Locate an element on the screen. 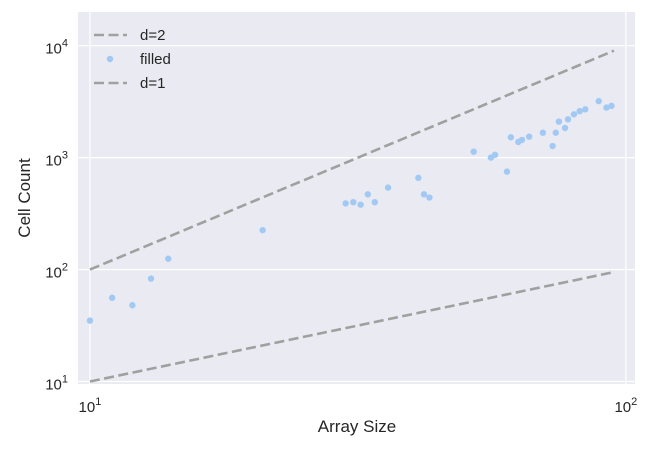  y-tick-label-exponent: 3 is located at coordinates (65, 156).